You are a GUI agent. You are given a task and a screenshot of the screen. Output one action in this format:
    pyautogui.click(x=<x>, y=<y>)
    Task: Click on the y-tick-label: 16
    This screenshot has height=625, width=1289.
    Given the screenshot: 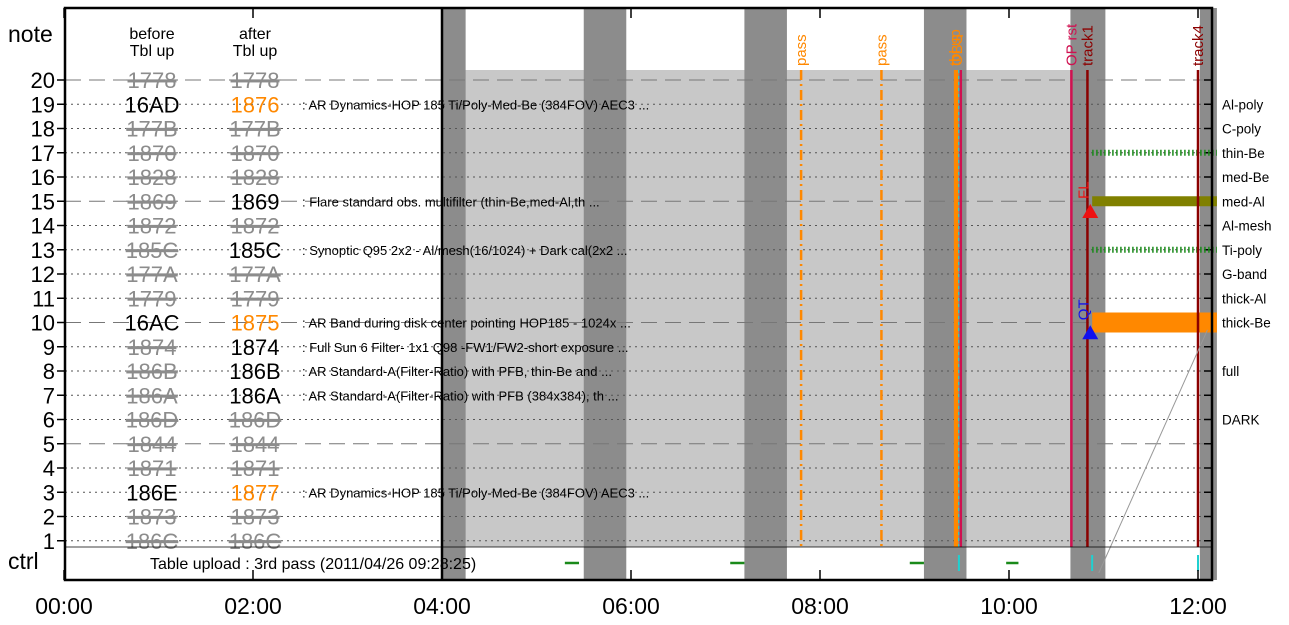 What is the action you would take?
    pyautogui.click(x=43, y=177)
    